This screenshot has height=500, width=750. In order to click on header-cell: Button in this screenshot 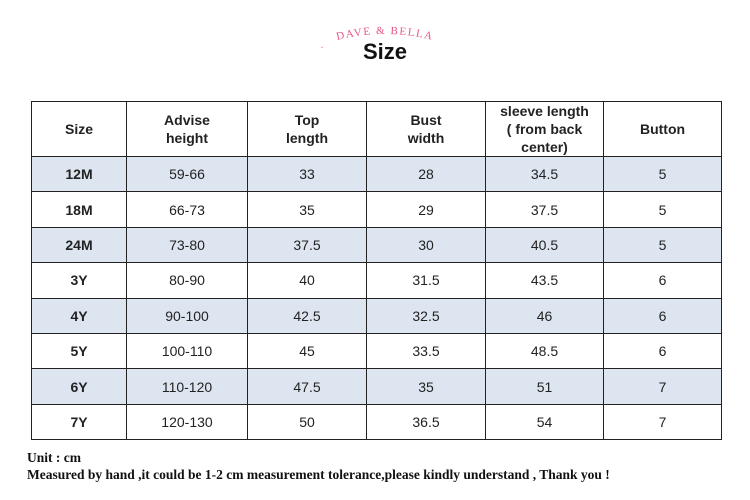, I will do `click(662, 129)`.